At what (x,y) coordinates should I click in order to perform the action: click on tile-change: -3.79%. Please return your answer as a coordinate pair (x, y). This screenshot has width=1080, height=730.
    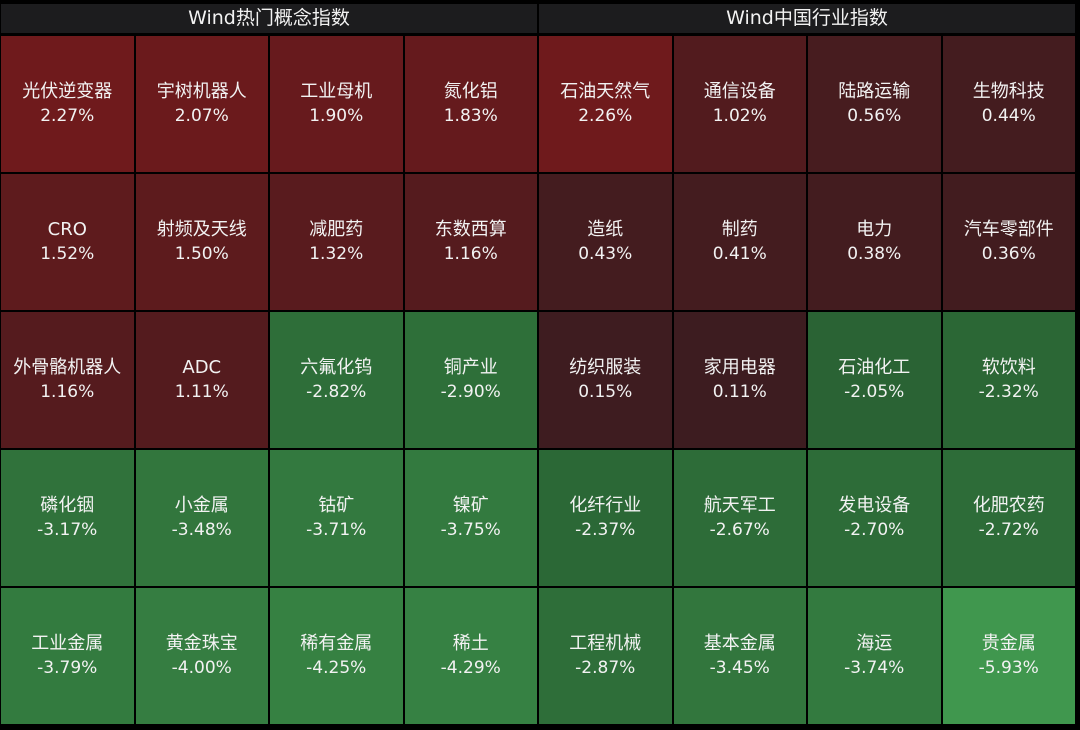
    Looking at the image, I should click on (67, 668).